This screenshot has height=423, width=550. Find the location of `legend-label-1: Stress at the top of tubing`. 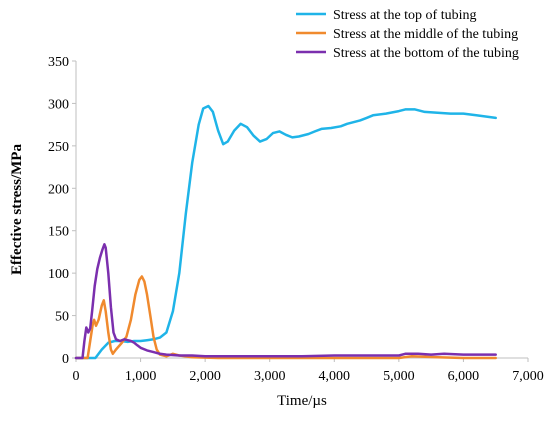

legend-label-1: Stress at the top of tubing is located at coordinates (405, 15).